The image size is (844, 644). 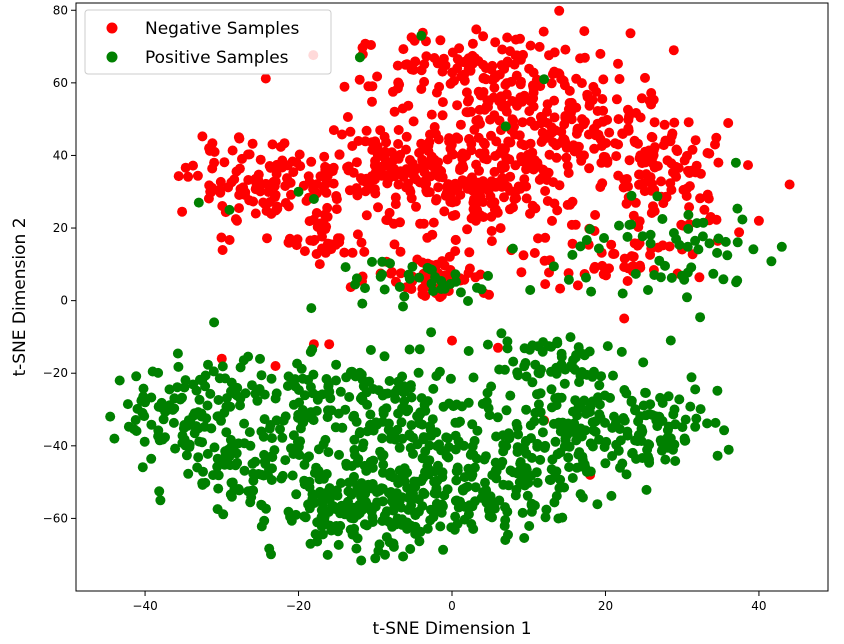 What do you see at coordinates (144, 606) in the screenshot?
I see `x-tick-label: −40` at bounding box center [144, 606].